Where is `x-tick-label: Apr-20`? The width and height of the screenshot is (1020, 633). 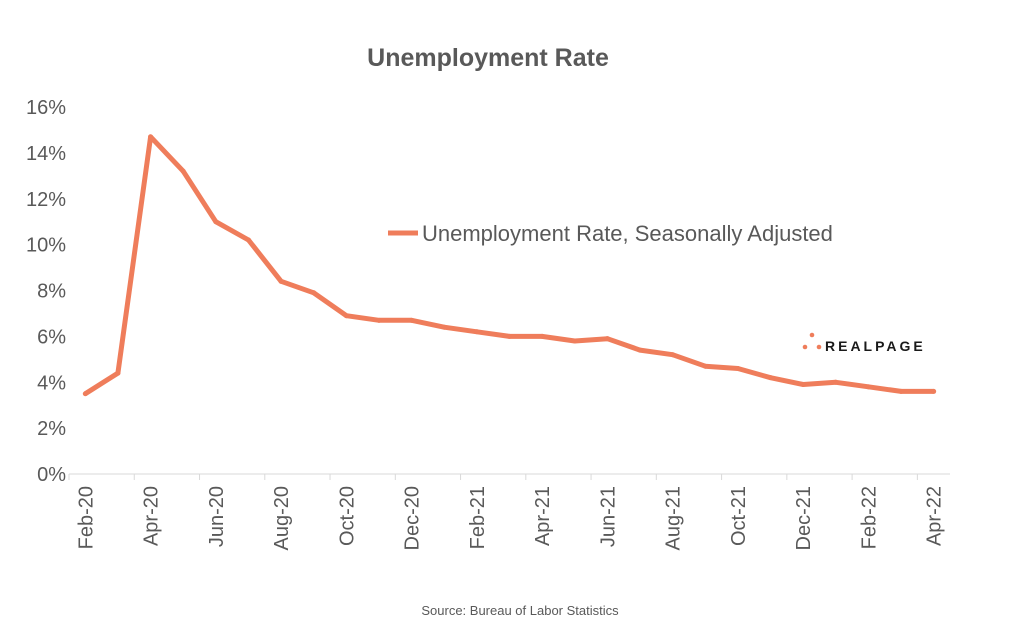
x-tick-label: Apr-20 is located at coordinates (152, 516).